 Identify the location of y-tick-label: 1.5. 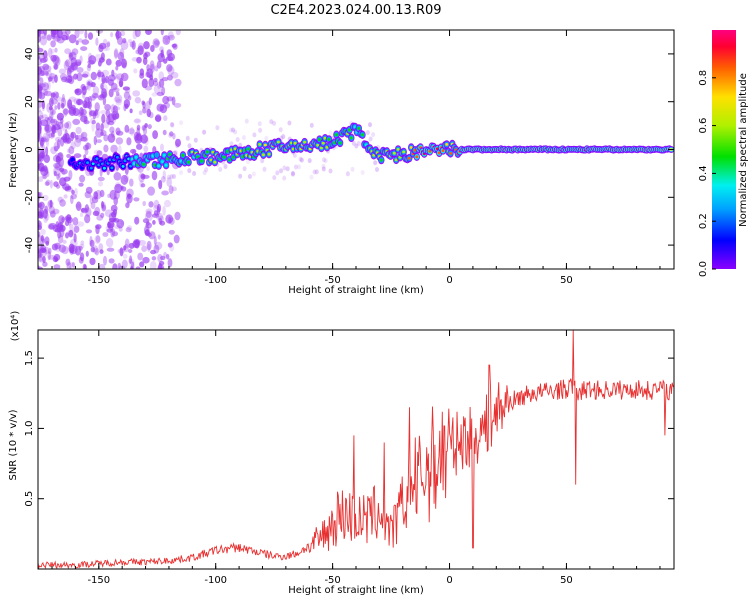
(29, 358).